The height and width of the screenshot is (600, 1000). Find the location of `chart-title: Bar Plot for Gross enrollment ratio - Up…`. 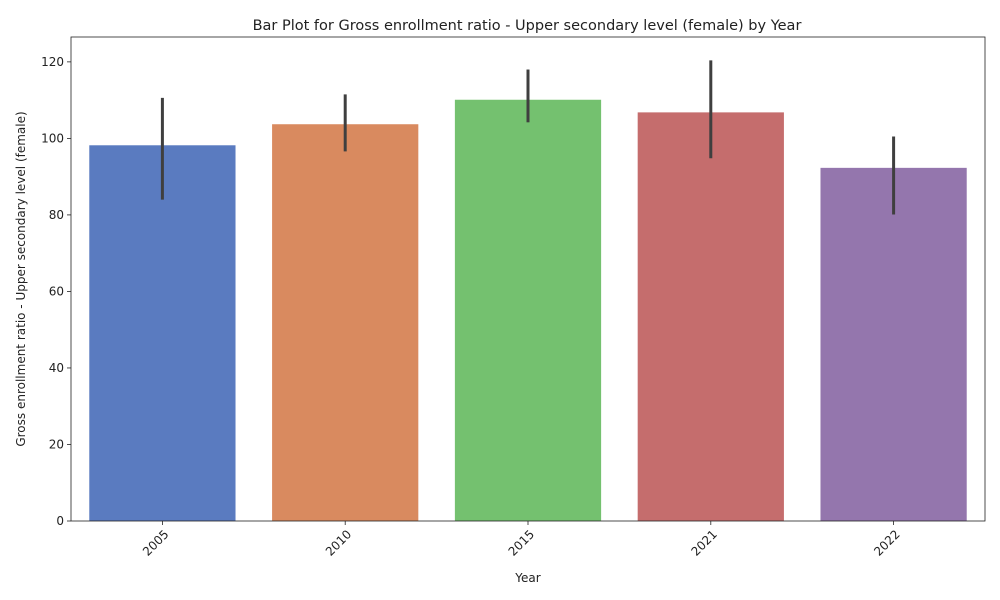

chart-title: Bar Plot for Gross enrollment ratio - Up… is located at coordinates (527, 26).